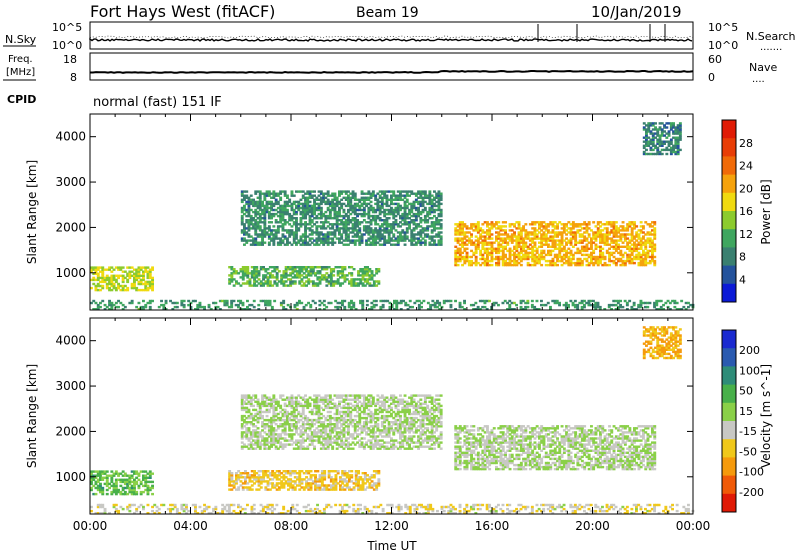 This screenshot has width=800, height=554. I want to click on freq-label-line2: [MHz], so click(20, 72).